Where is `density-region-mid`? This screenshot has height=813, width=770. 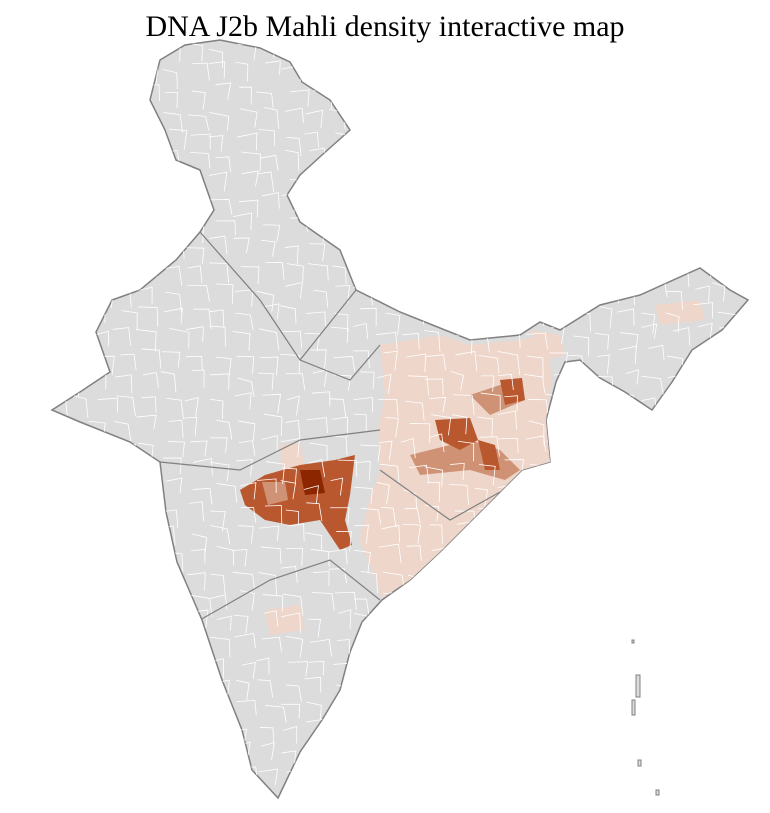
density-region-mid is located at coordinates (275, 493).